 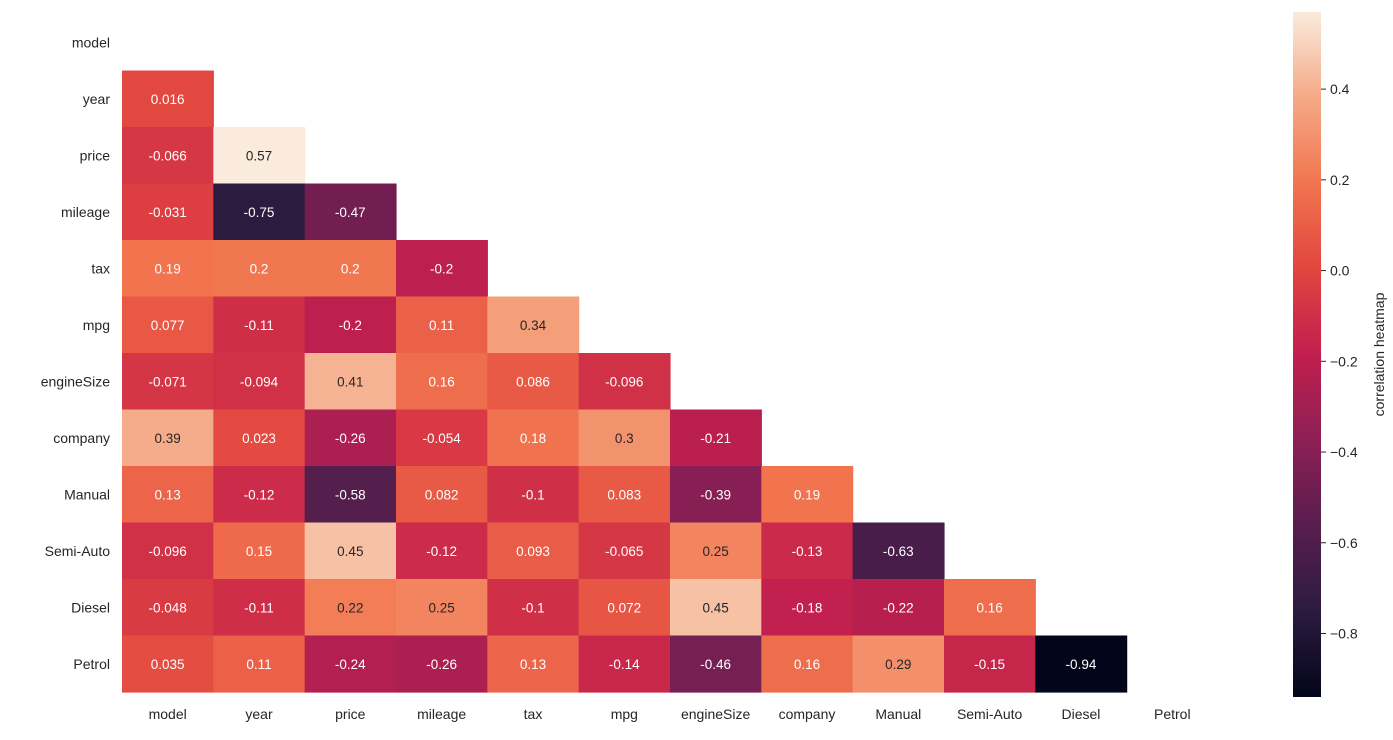 What do you see at coordinates (91, 42) in the screenshot?
I see `y-tick-label: model` at bounding box center [91, 42].